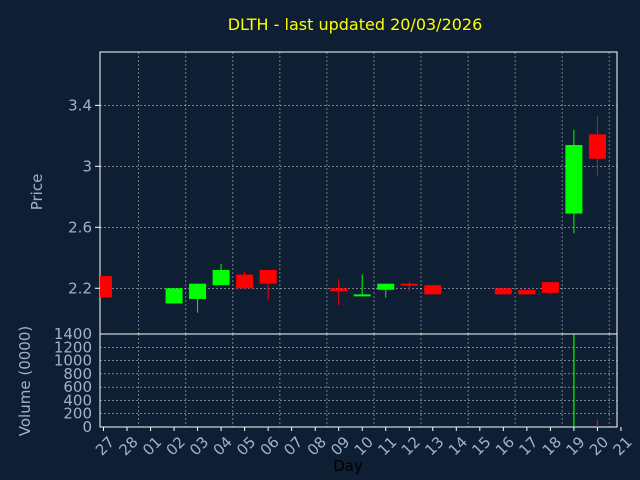 The width and height of the screenshot is (640, 480). I want to click on volume-tick-label: 1000, so click(73, 361).